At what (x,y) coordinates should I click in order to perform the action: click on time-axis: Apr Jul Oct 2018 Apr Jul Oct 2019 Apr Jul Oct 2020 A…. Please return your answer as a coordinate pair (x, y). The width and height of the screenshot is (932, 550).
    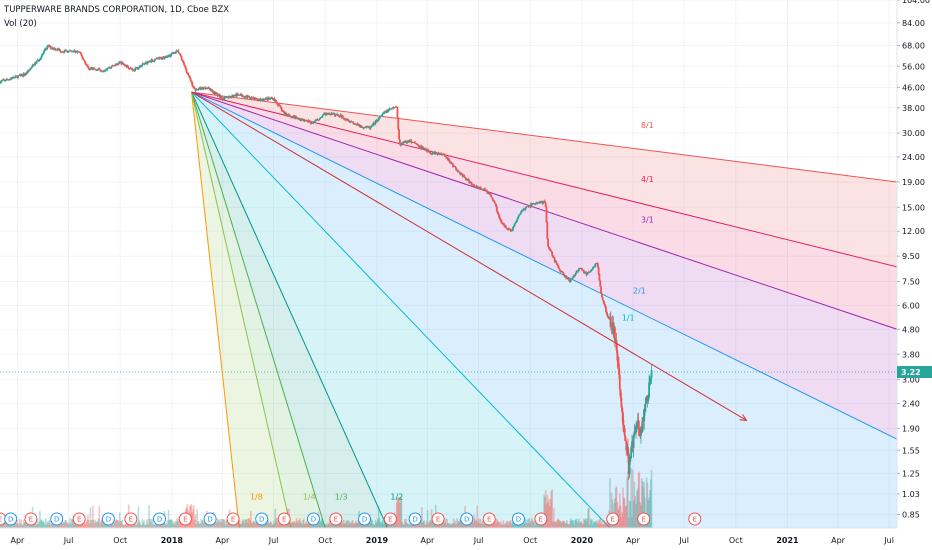
    Looking at the image, I should click on (466, 538).